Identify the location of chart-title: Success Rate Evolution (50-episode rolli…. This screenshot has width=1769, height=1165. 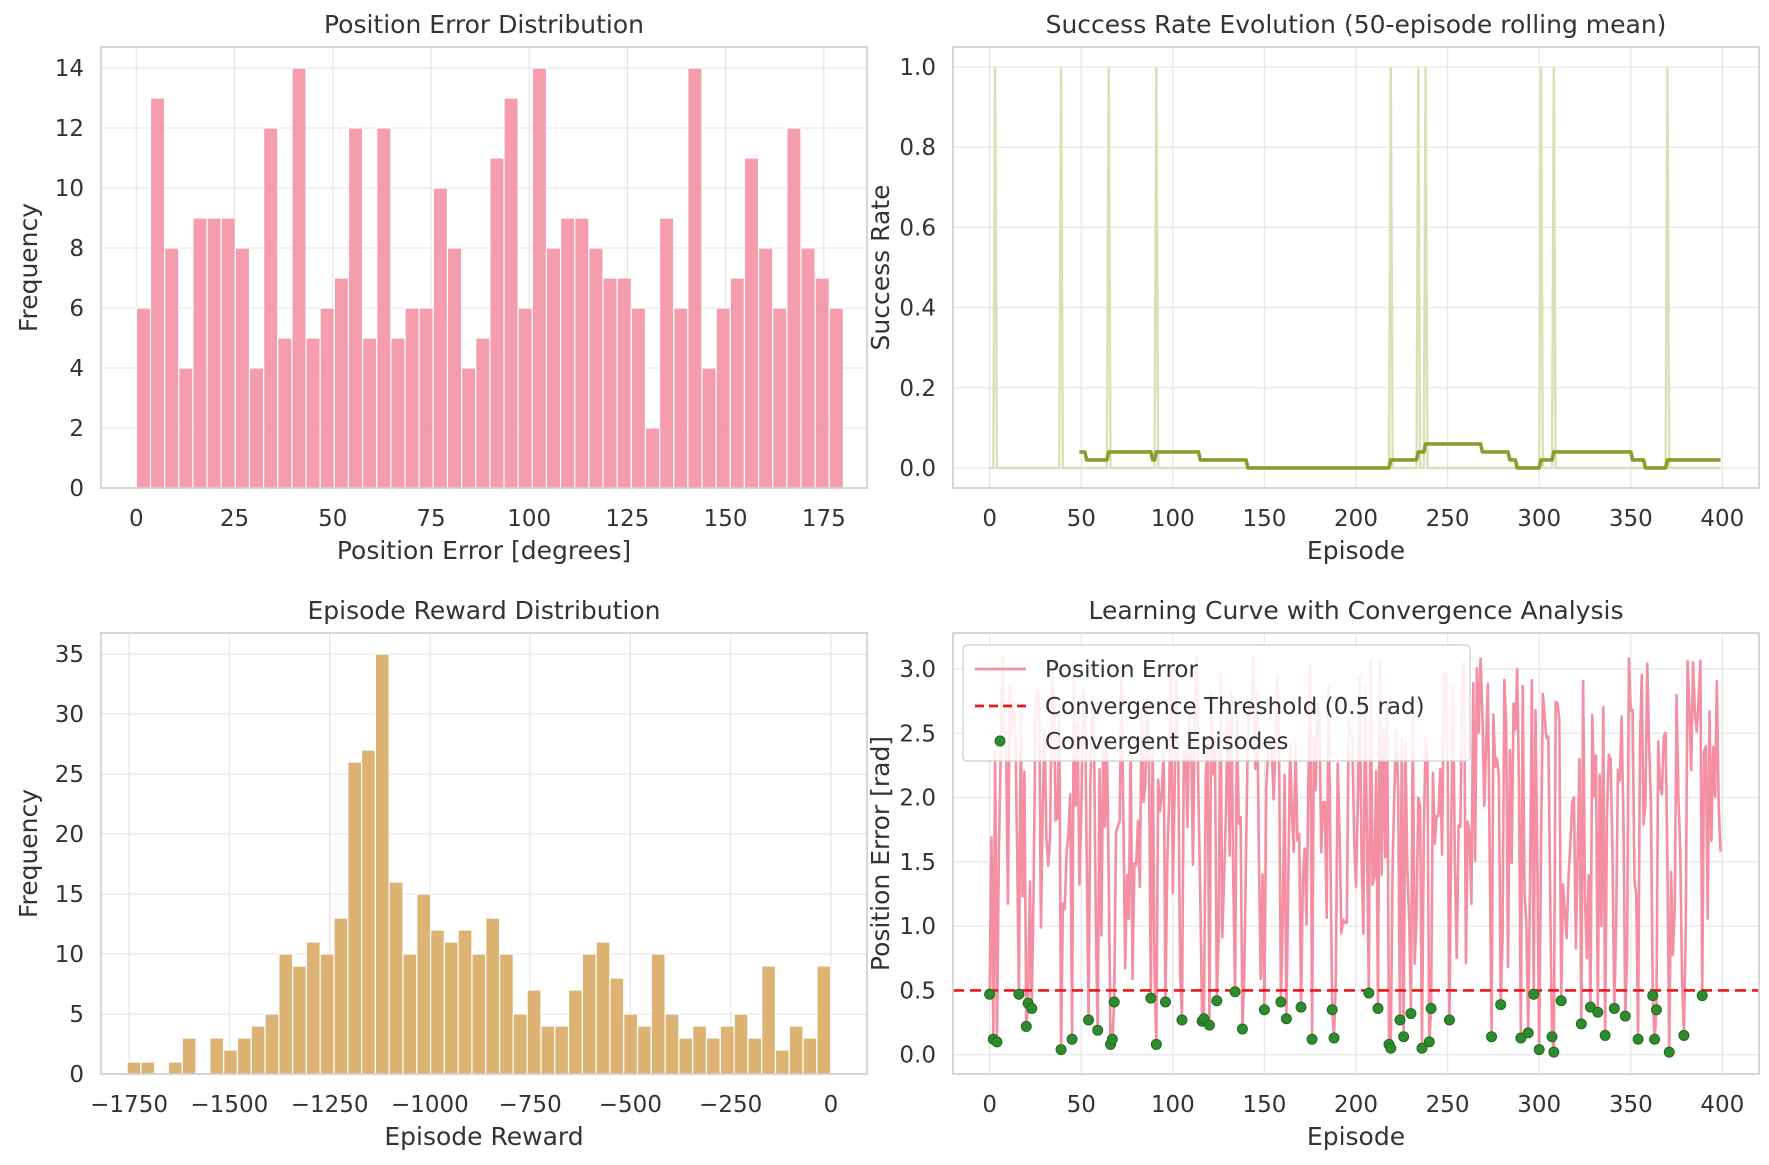
(1356, 24).